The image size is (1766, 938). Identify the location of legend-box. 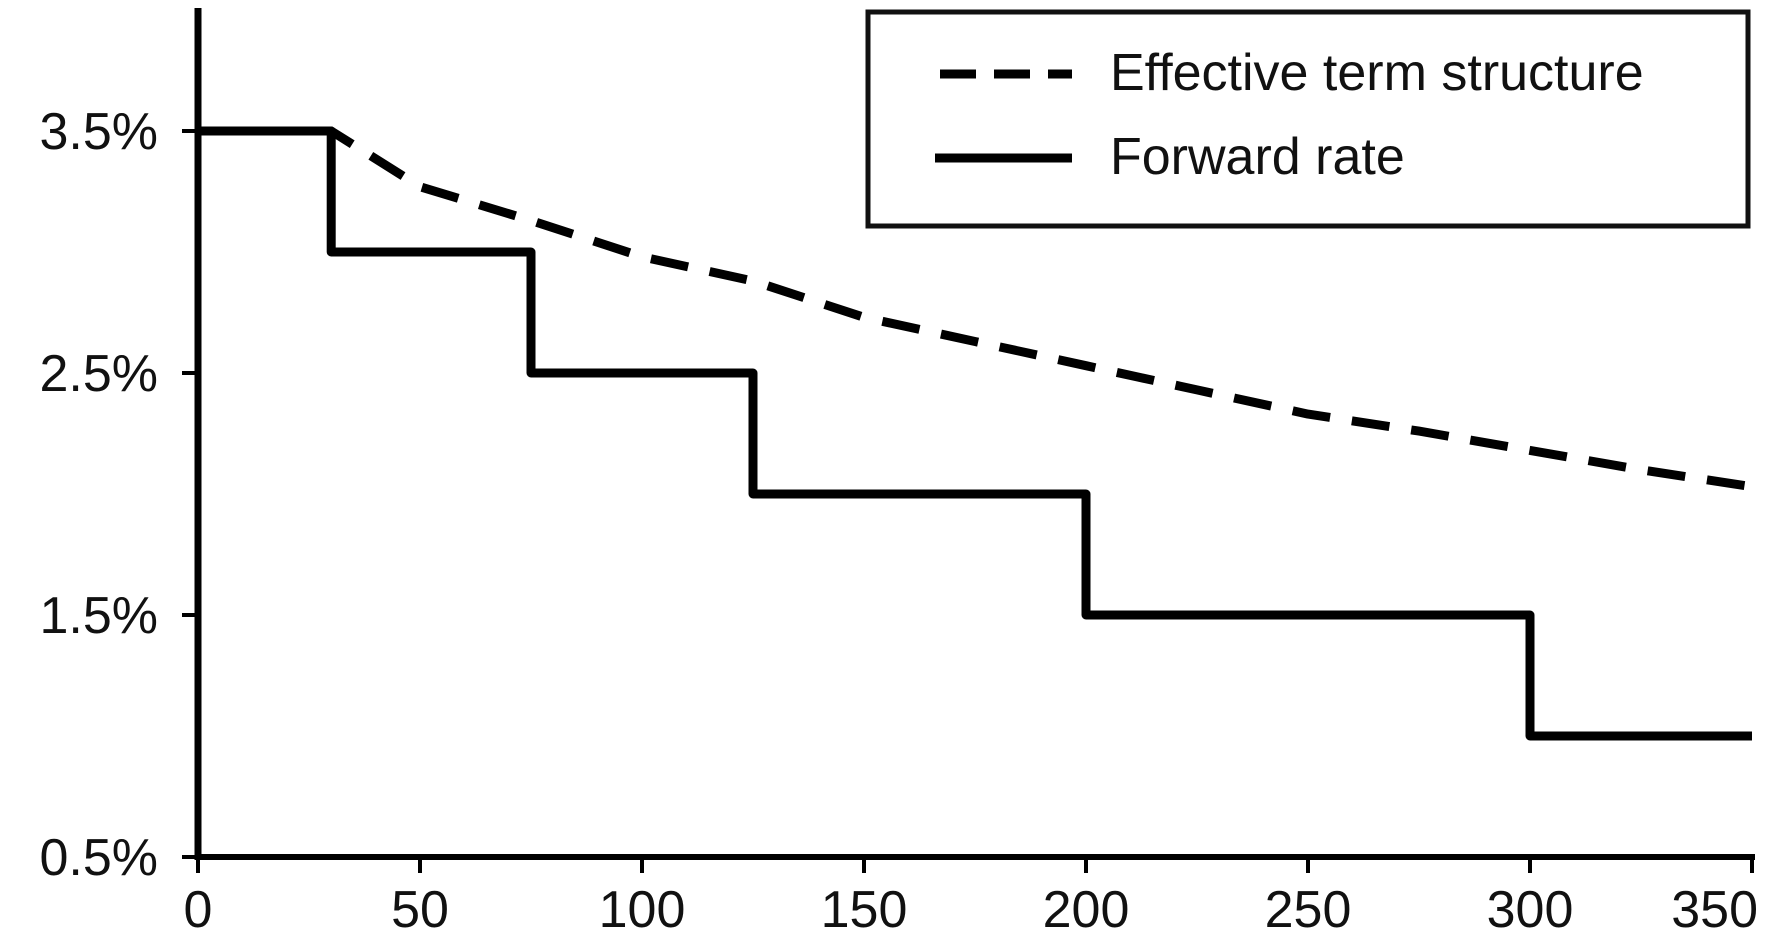
(1308, 119).